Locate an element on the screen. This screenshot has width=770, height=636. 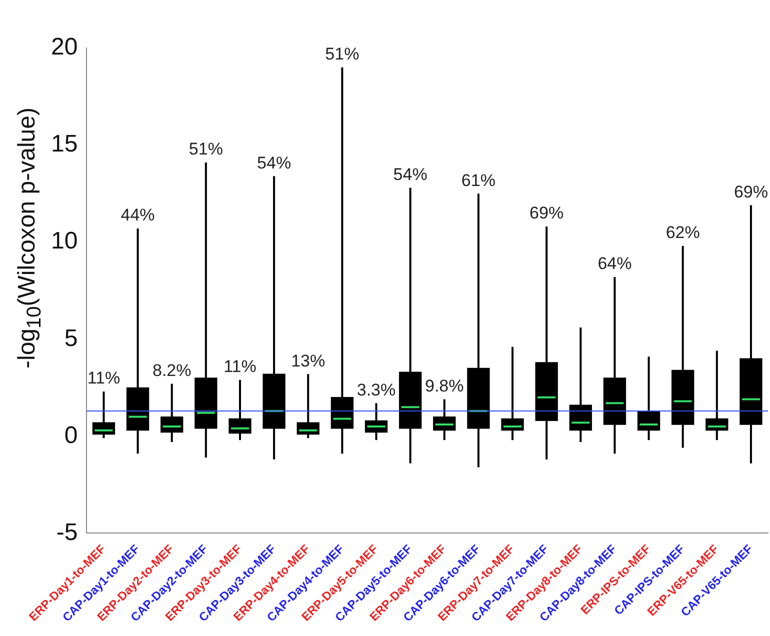
text: 62% is located at coordinates (683, 232).